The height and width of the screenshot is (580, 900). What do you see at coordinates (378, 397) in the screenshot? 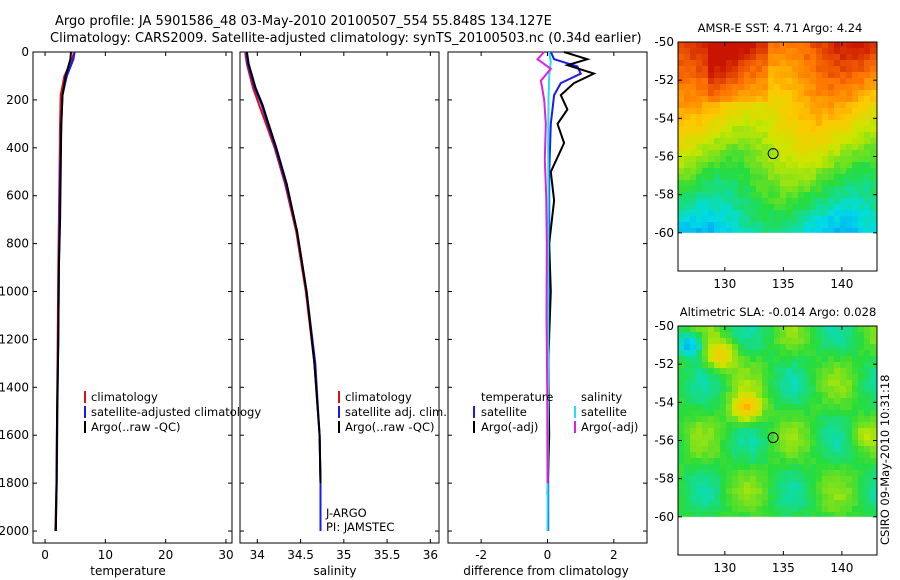
I see `legend-clim-label: climatology` at bounding box center [378, 397].